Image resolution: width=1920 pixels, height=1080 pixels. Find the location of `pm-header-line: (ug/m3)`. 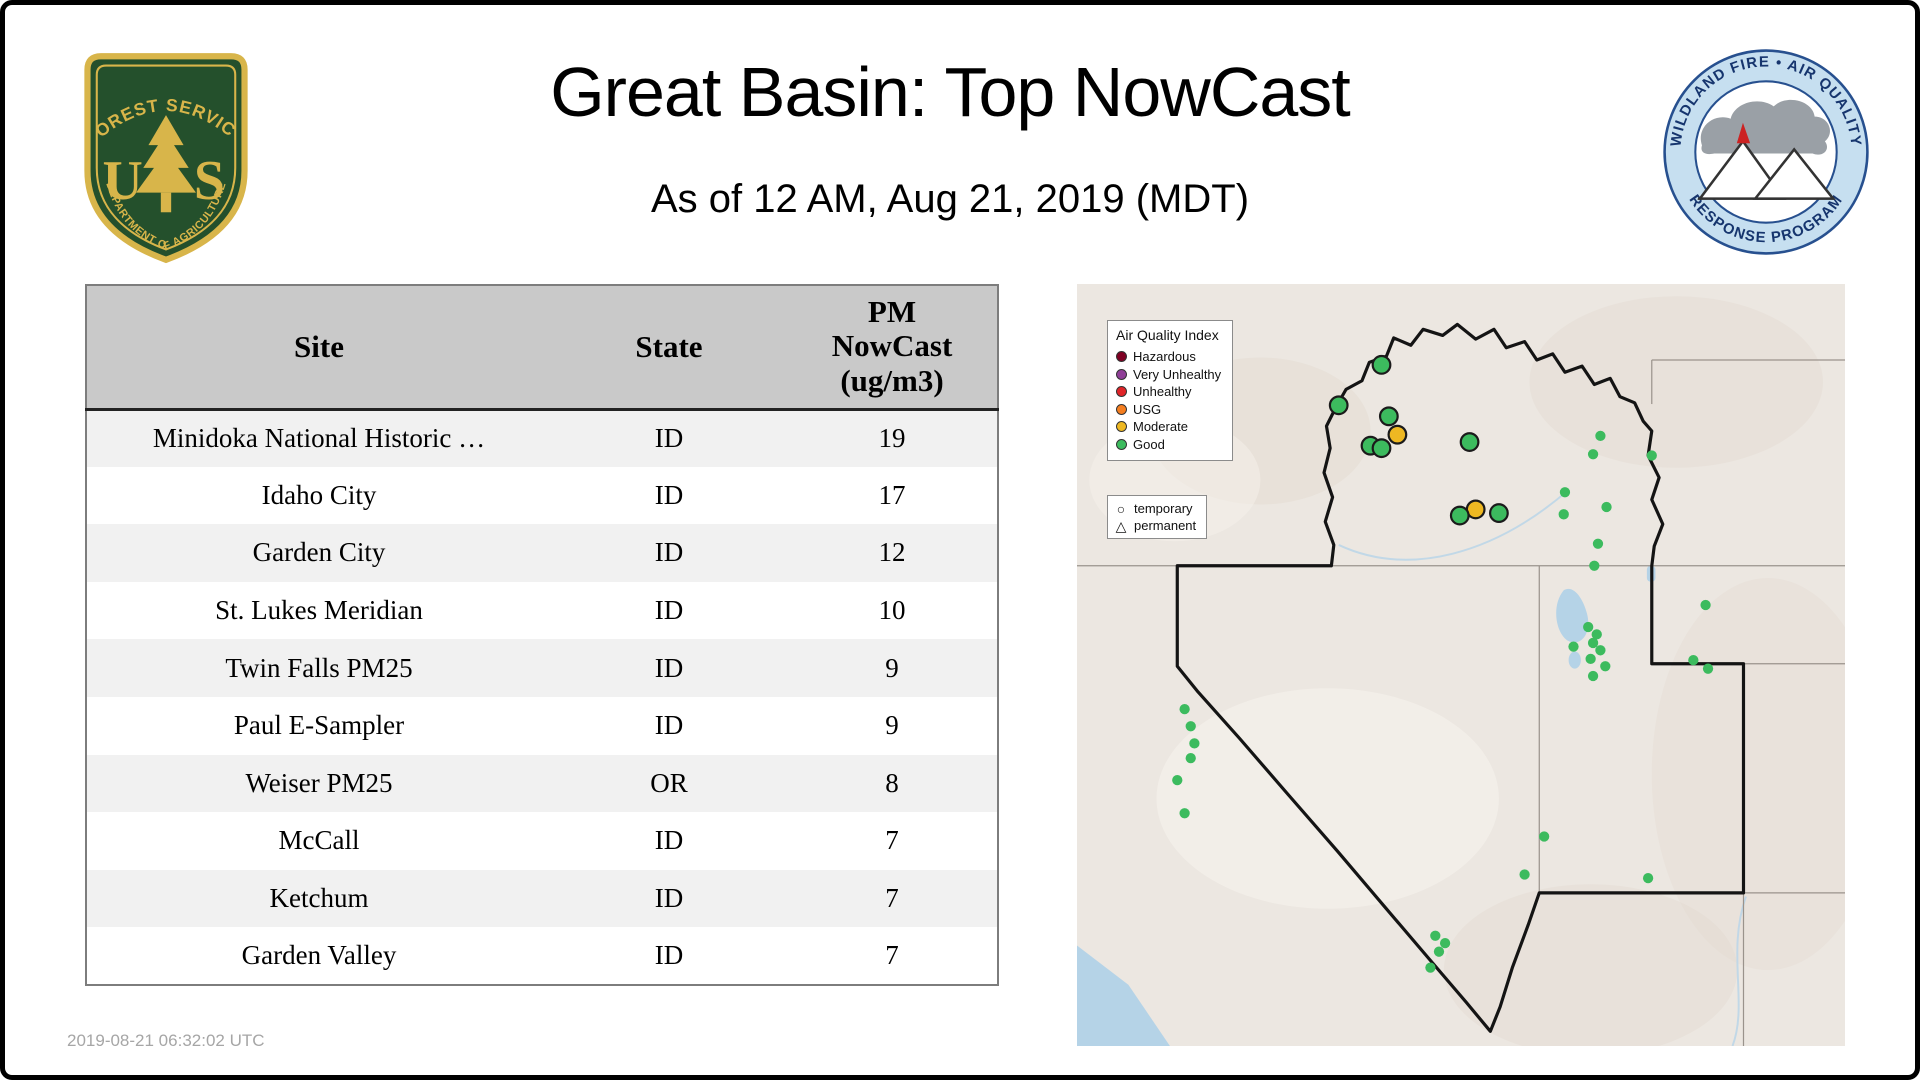

pm-header-line: (ug/m3) is located at coordinates (892, 381).